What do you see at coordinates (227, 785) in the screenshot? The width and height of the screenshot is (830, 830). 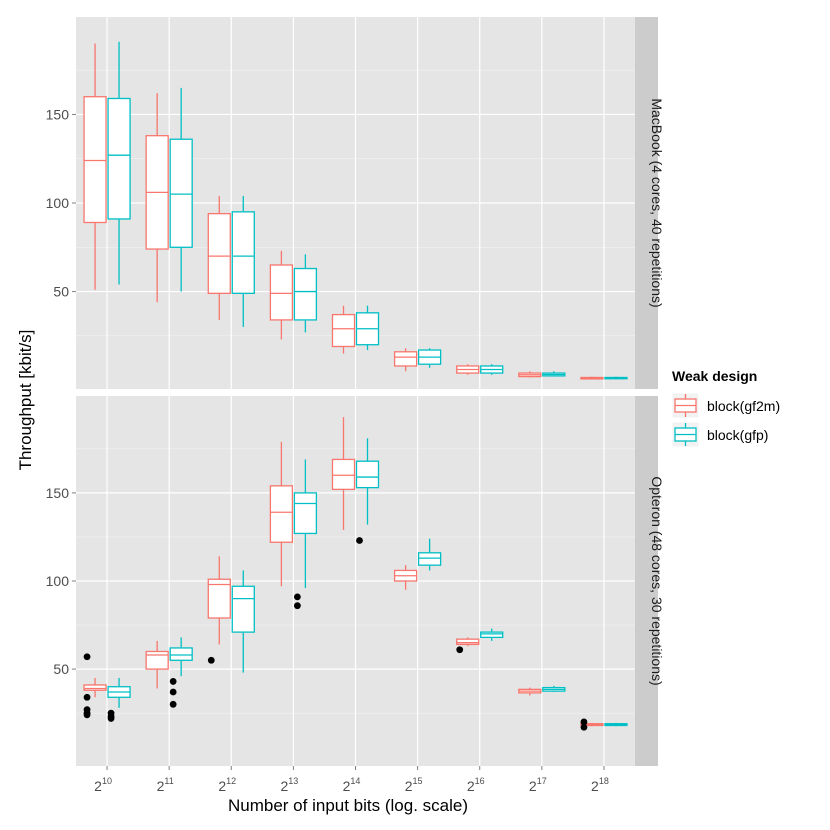 I see `x-tick-label: 212` at bounding box center [227, 785].